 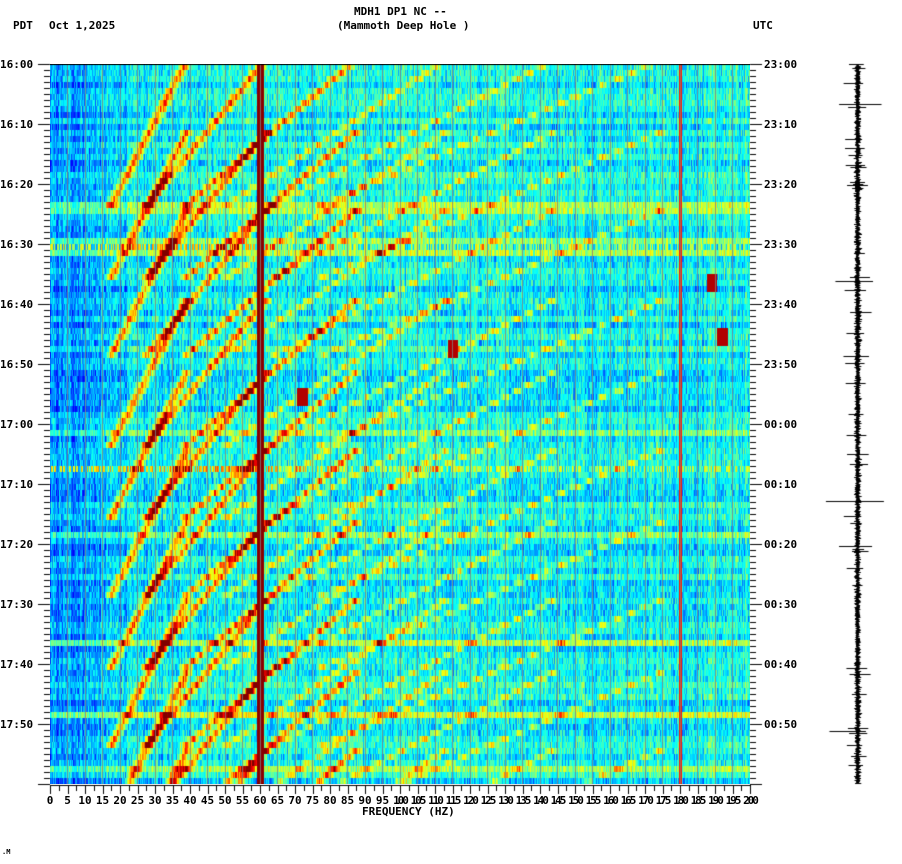 What do you see at coordinates (330, 800) in the screenshot?
I see `x-tick-label: 80` at bounding box center [330, 800].